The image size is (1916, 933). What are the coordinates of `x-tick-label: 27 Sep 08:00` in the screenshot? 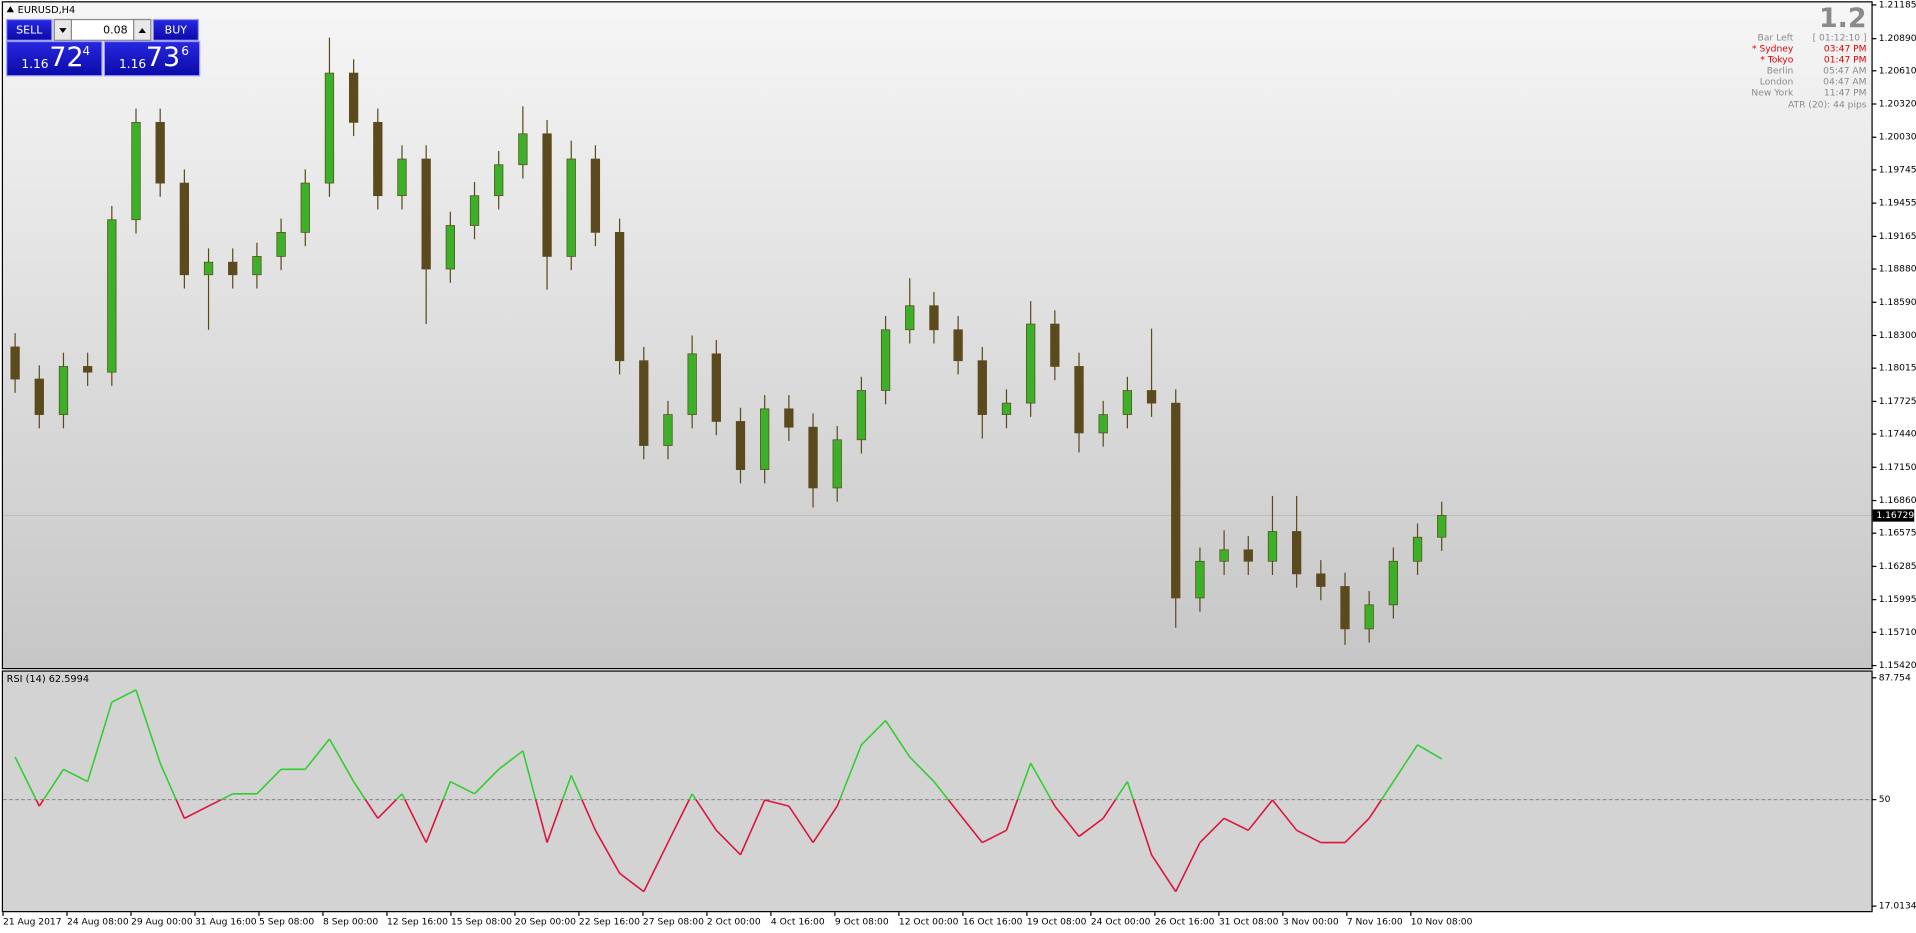 It's located at (673, 923).